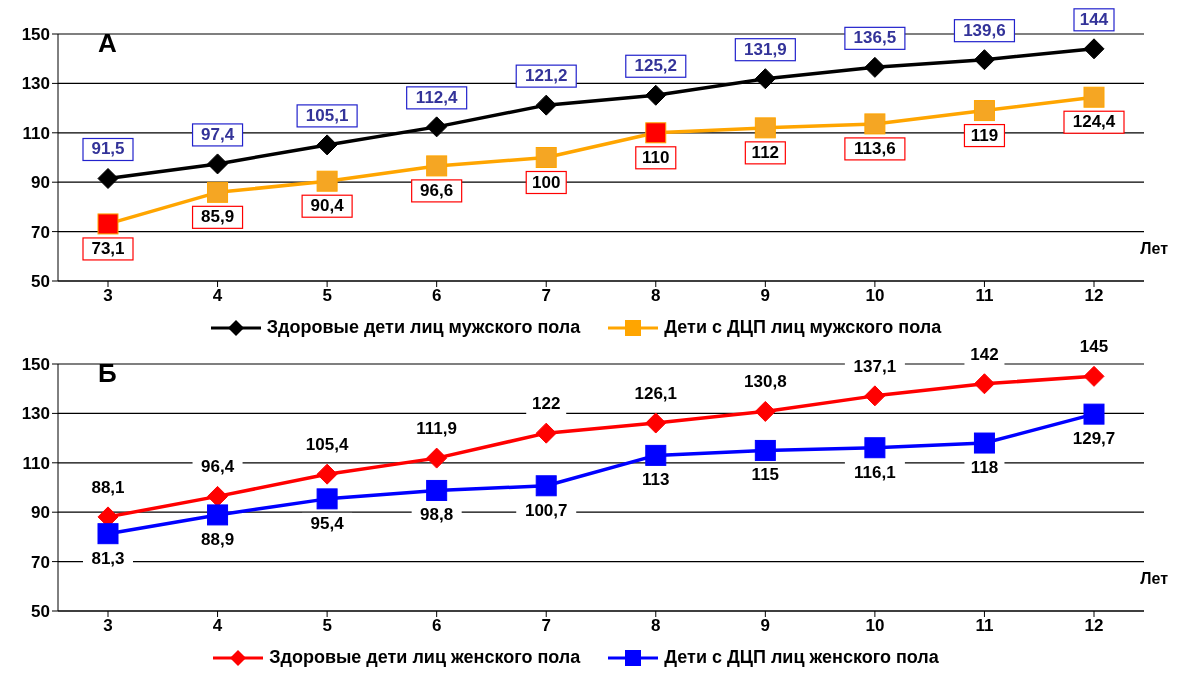 The height and width of the screenshot is (677, 1192). Describe the element at coordinates (546, 404) in the screenshot. I see `data-label: 122` at that location.